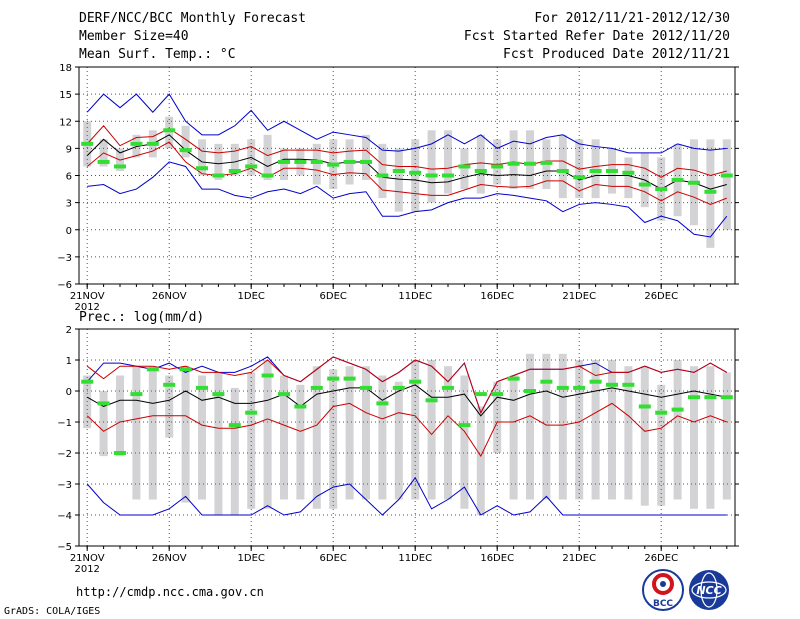  I want to click on y-tick-label: 1, so click(69, 361).